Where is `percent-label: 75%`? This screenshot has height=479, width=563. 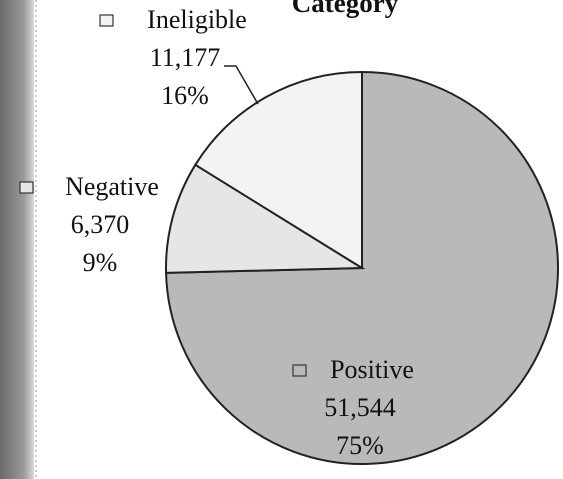
percent-label: 75% is located at coordinates (360, 445).